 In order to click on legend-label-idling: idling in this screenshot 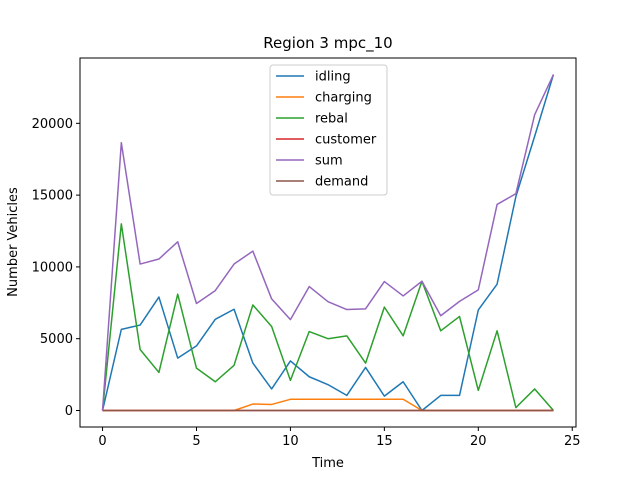, I will do `click(333, 77)`.